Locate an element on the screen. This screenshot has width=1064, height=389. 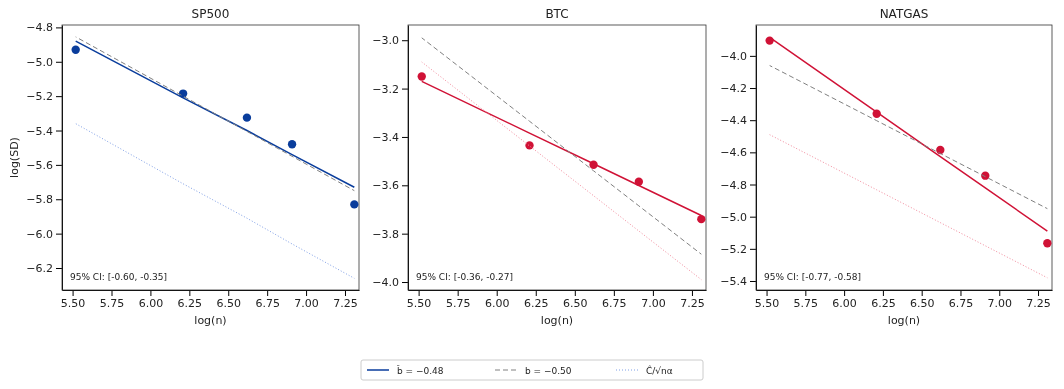
chart-title: BTC is located at coordinates (557, 14).